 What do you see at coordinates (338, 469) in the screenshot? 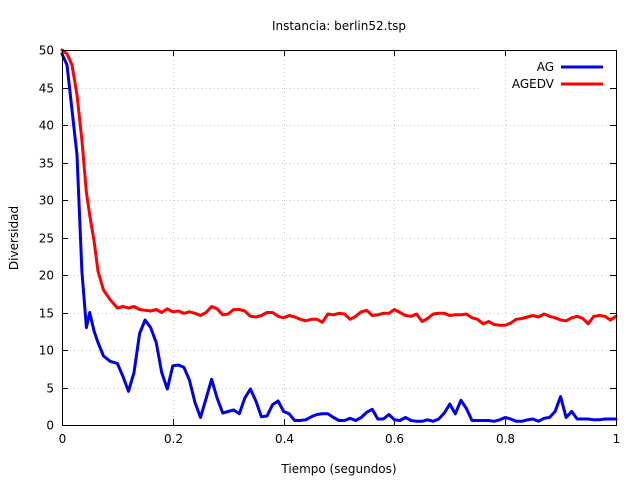
I see `x-axis-label: Tiempo (segundos)` at bounding box center [338, 469].